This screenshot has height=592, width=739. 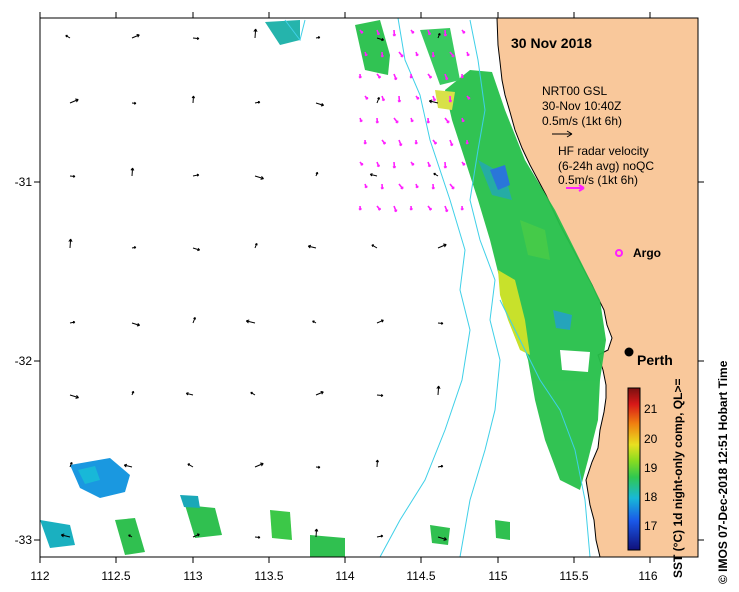 What do you see at coordinates (606, 166) in the screenshot?
I see `hf-legend-qc: (6-24h avg) noQC` at bounding box center [606, 166].